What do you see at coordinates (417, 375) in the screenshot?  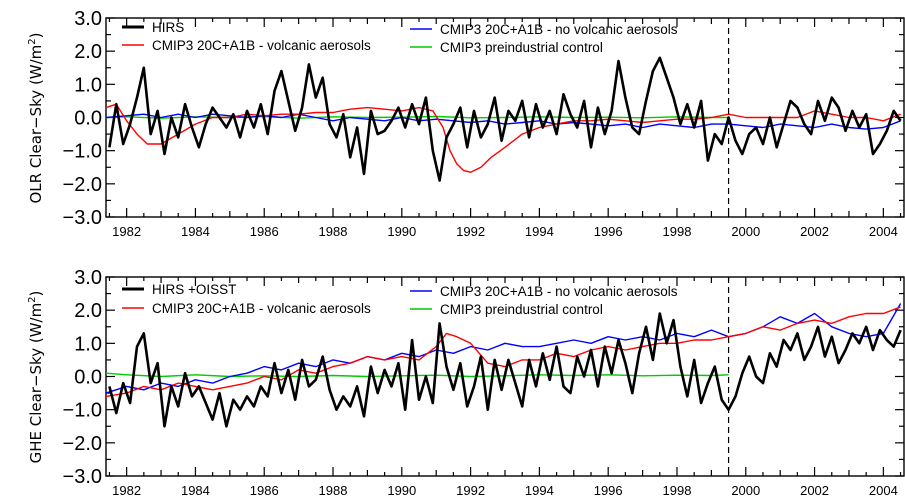 I see `series-line-control` at bounding box center [417, 375].